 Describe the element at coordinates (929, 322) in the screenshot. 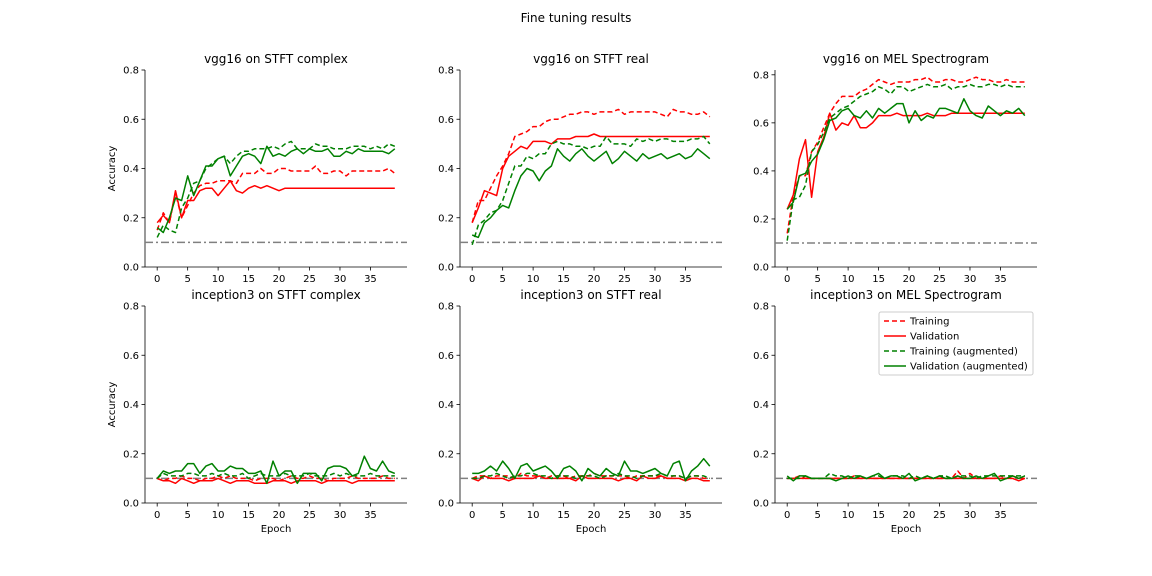

I see `legend-label: Training` at that location.